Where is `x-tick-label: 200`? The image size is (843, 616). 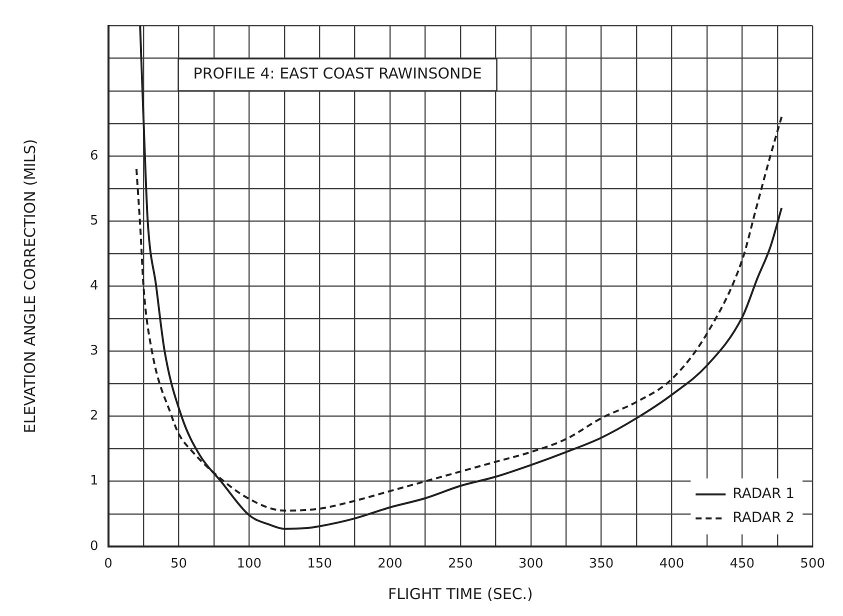
x-tick-label: 200 is located at coordinates (390, 564).